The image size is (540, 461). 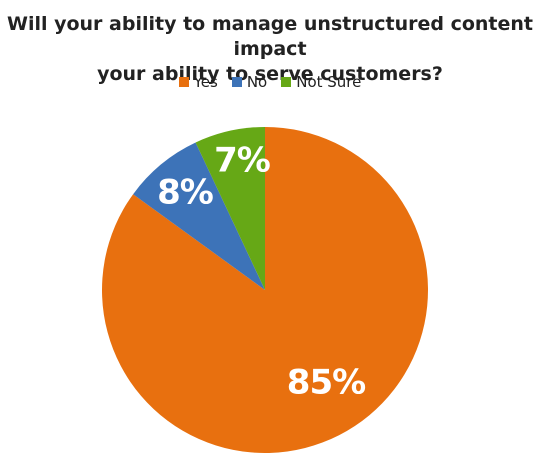 I want to click on pie-slice-not-sure, so click(x=230, y=208).